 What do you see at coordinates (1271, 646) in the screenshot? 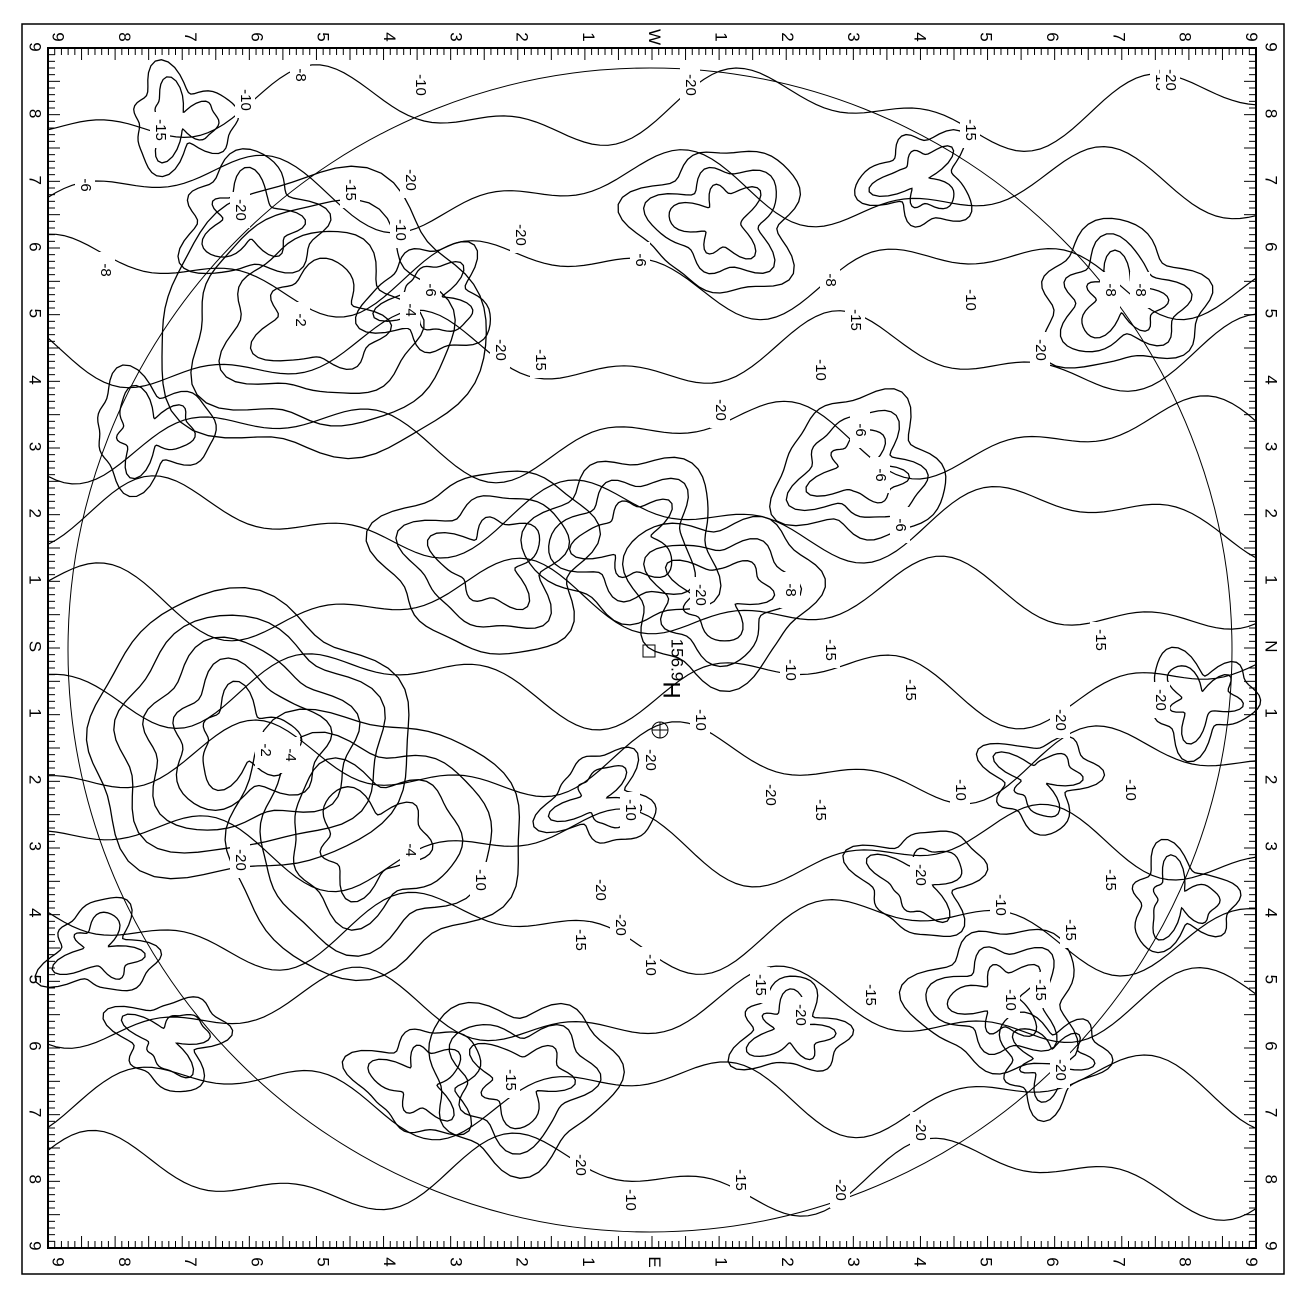
I see `border-label: N` at bounding box center [1271, 646].